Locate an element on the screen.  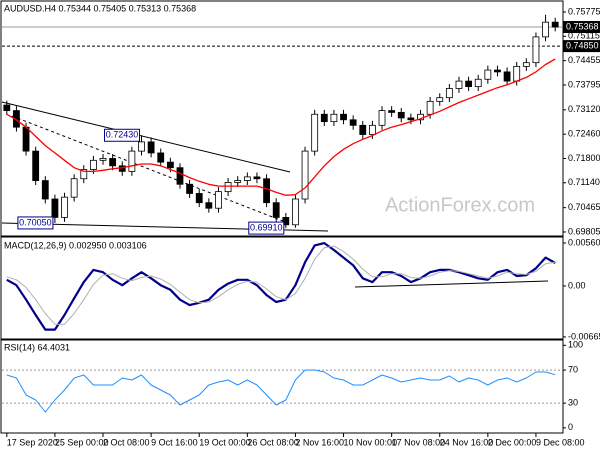
y-tick-label: 0.75775 is located at coordinates (584, 11).